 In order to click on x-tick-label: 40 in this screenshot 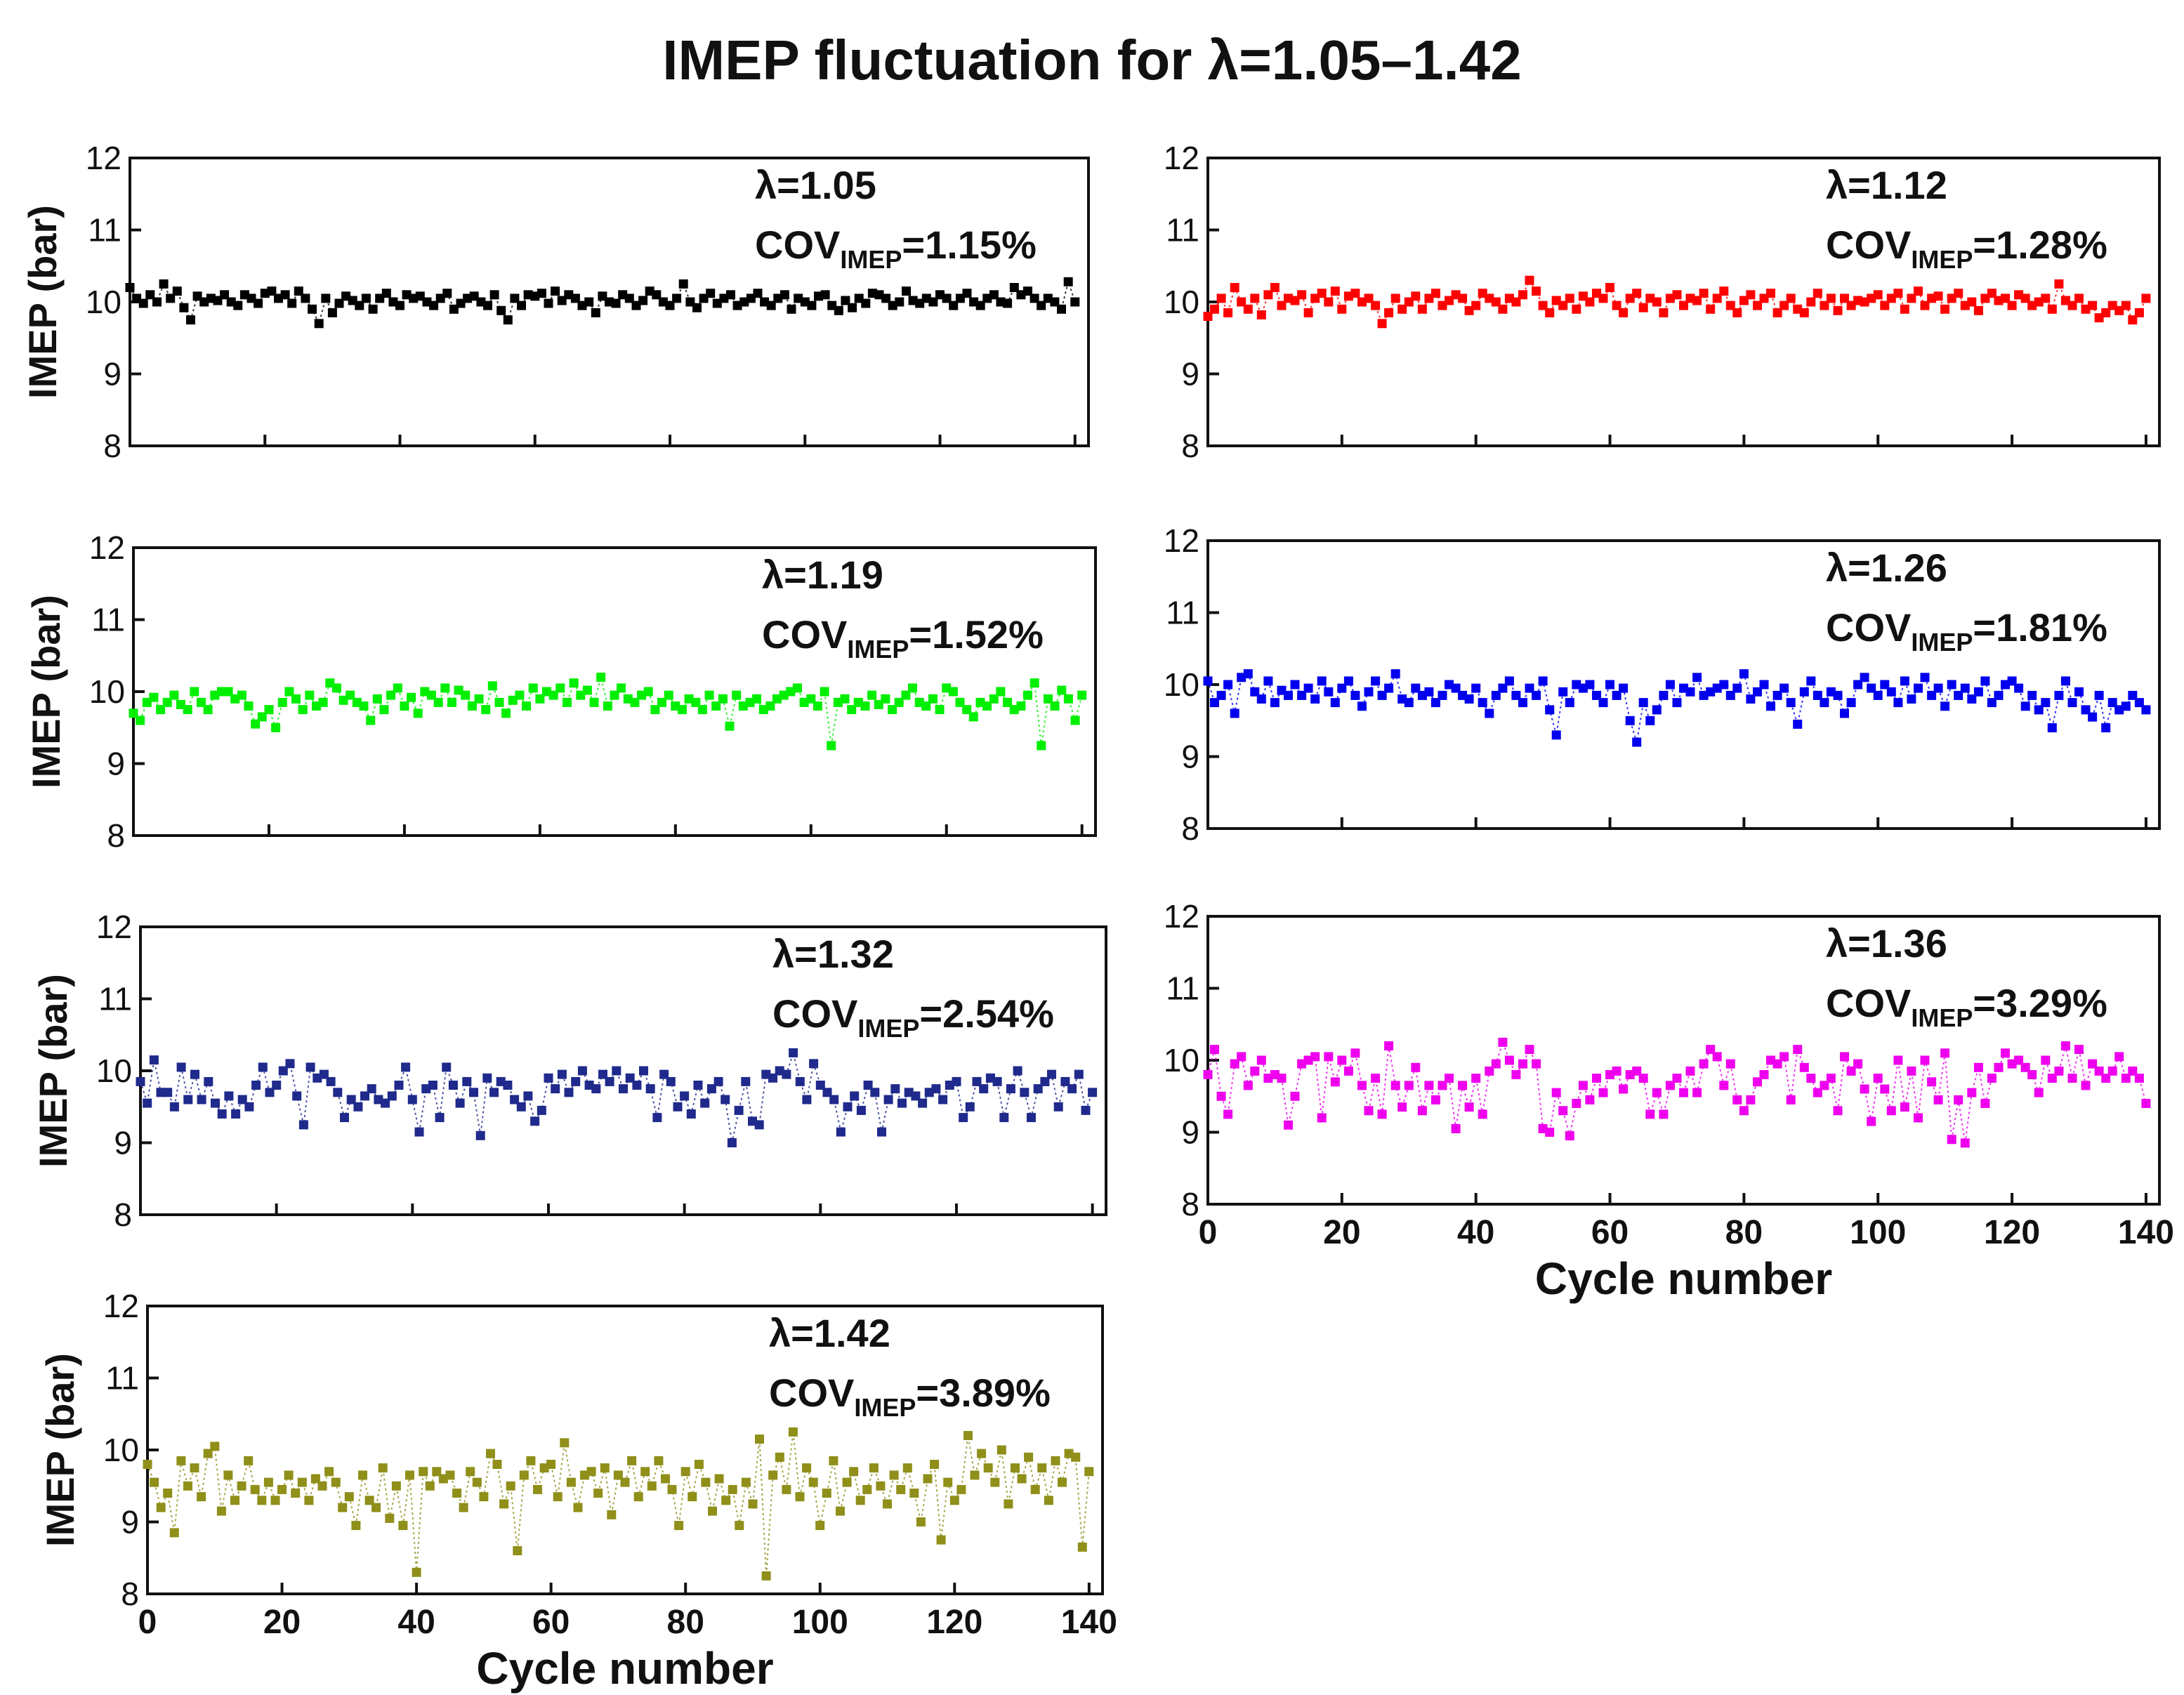, I will do `click(416, 1623)`.